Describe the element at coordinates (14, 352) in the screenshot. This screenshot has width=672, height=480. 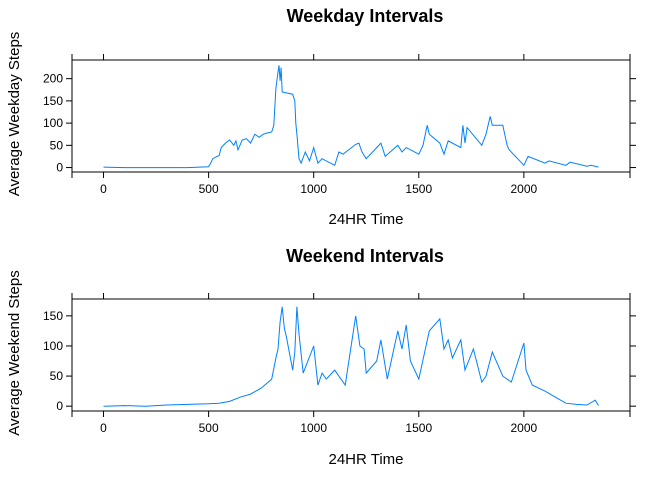
I see `y-axis-label: Average Weekend Steps` at that location.